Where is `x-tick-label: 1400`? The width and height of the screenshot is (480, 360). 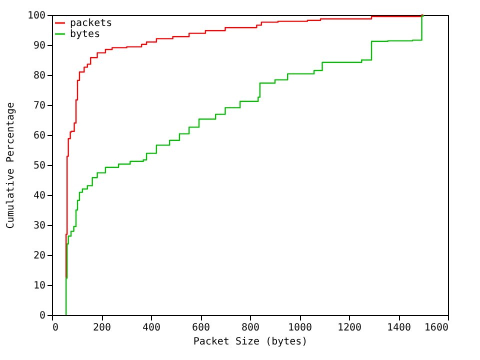
x-tick-label: 1400 is located at coordinates (399, 328).